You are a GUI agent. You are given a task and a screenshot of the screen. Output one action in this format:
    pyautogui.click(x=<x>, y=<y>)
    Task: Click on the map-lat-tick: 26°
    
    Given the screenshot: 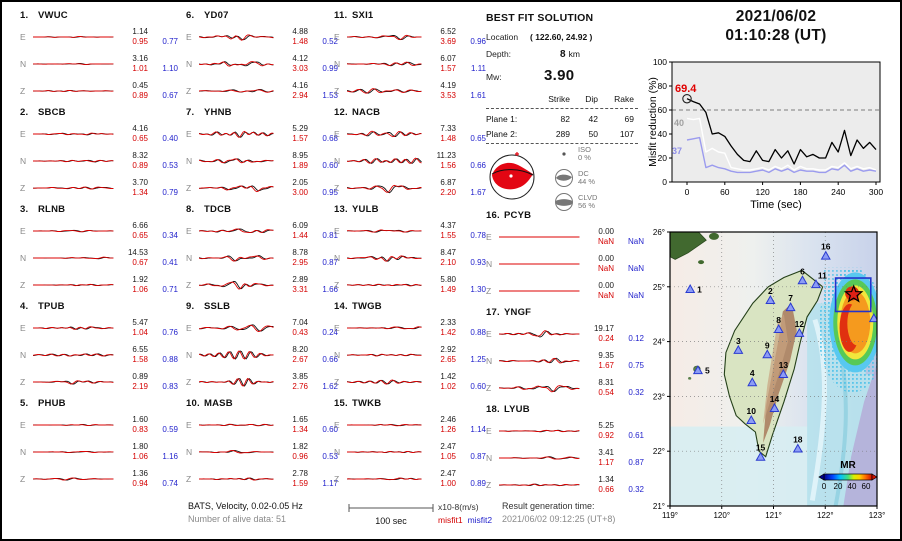 What is the action you would take?
    pyautogui.click(x=659, y=232)
    